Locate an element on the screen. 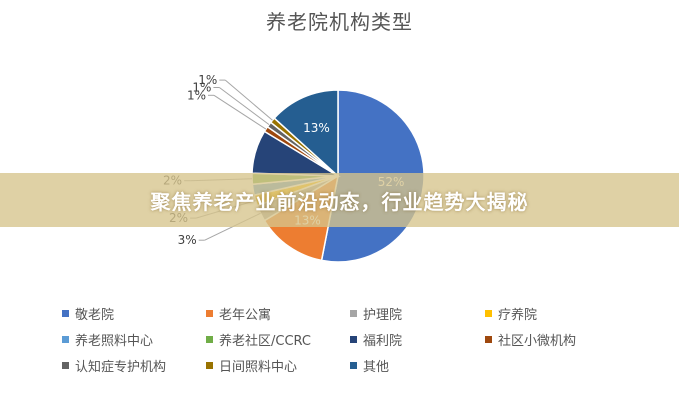 The width and height of the screenshot is (679, 400). legend-item-8: 社区小微机构 is located at coordinates (560, 339).